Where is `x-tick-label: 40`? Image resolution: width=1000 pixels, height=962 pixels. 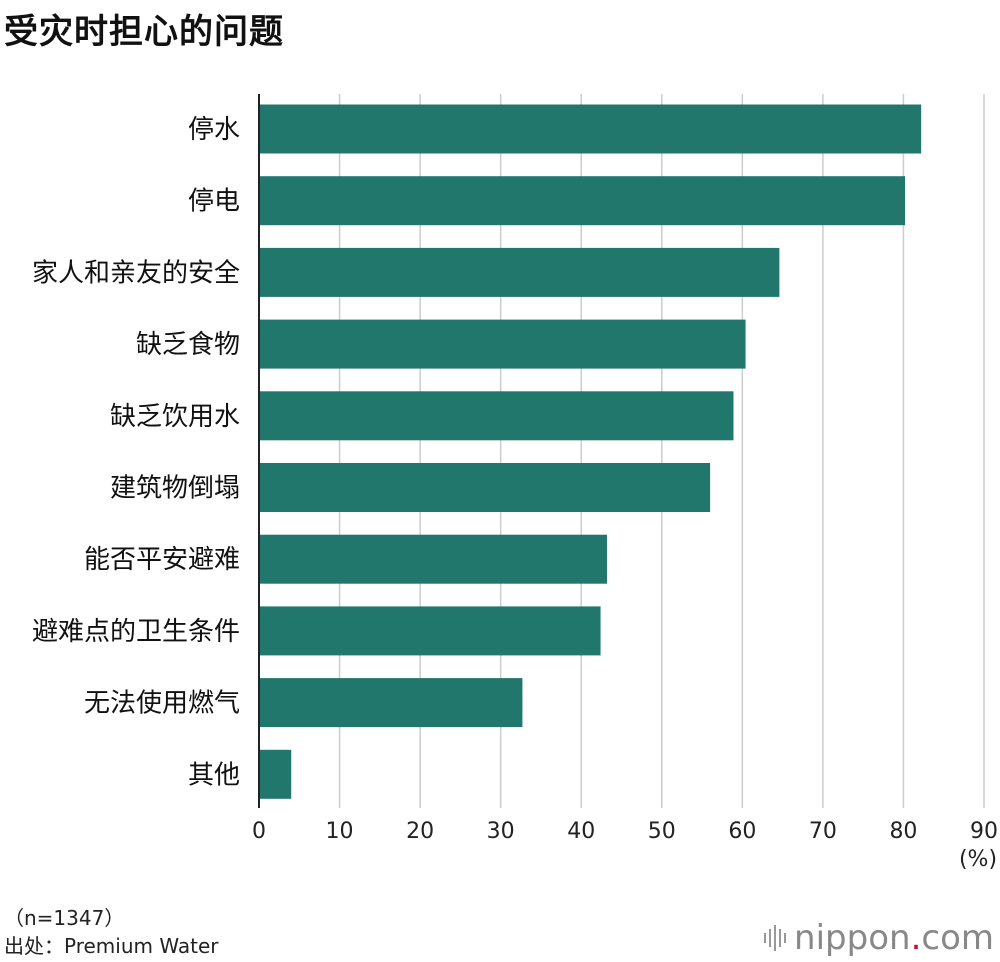 x-tick-label: 40 is located at coordinates (581, 831).